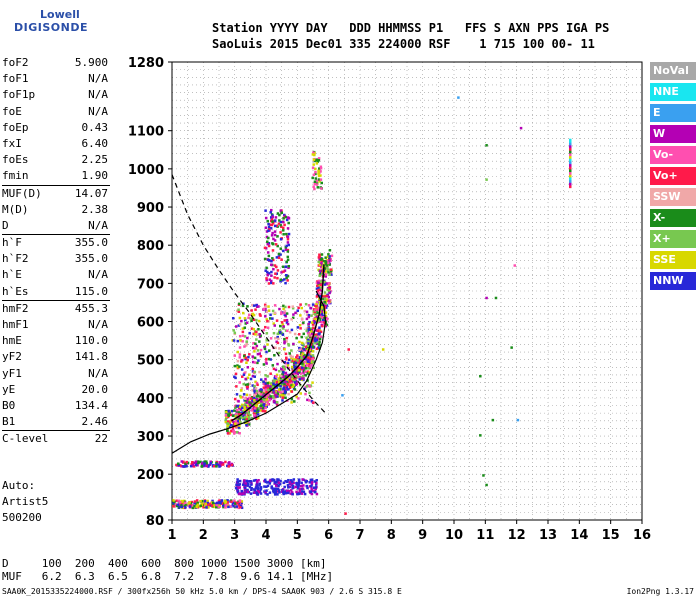 This screenshot has width=700, height=600. I want to click on y-tick-label: 1000, so click(146, 170).